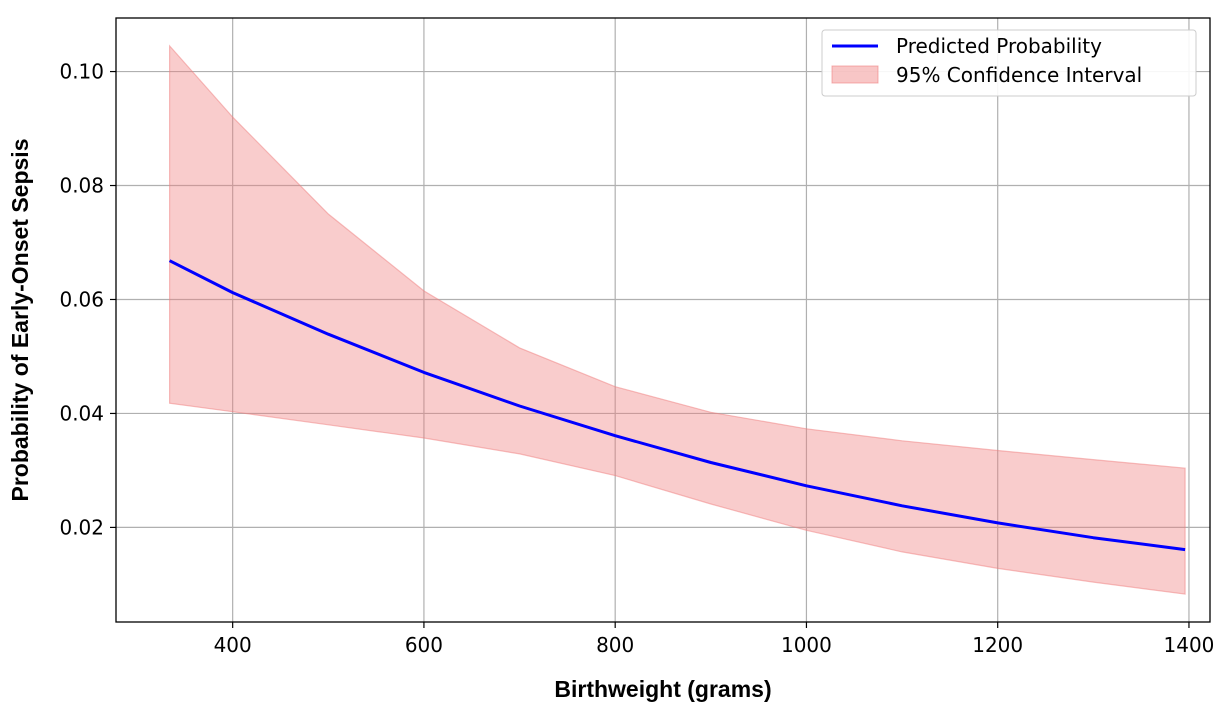 This screenshot has height=710, width=1230. I want to click on y-tick-label: 0.02, so click(81, 527).